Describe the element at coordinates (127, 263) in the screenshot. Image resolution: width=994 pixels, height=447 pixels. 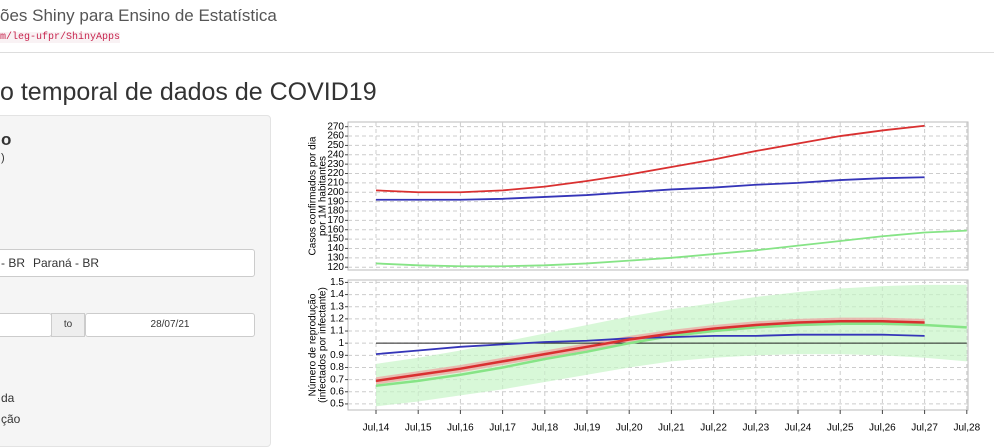
I see `location-select: - BR Paraná - BR` at that location.